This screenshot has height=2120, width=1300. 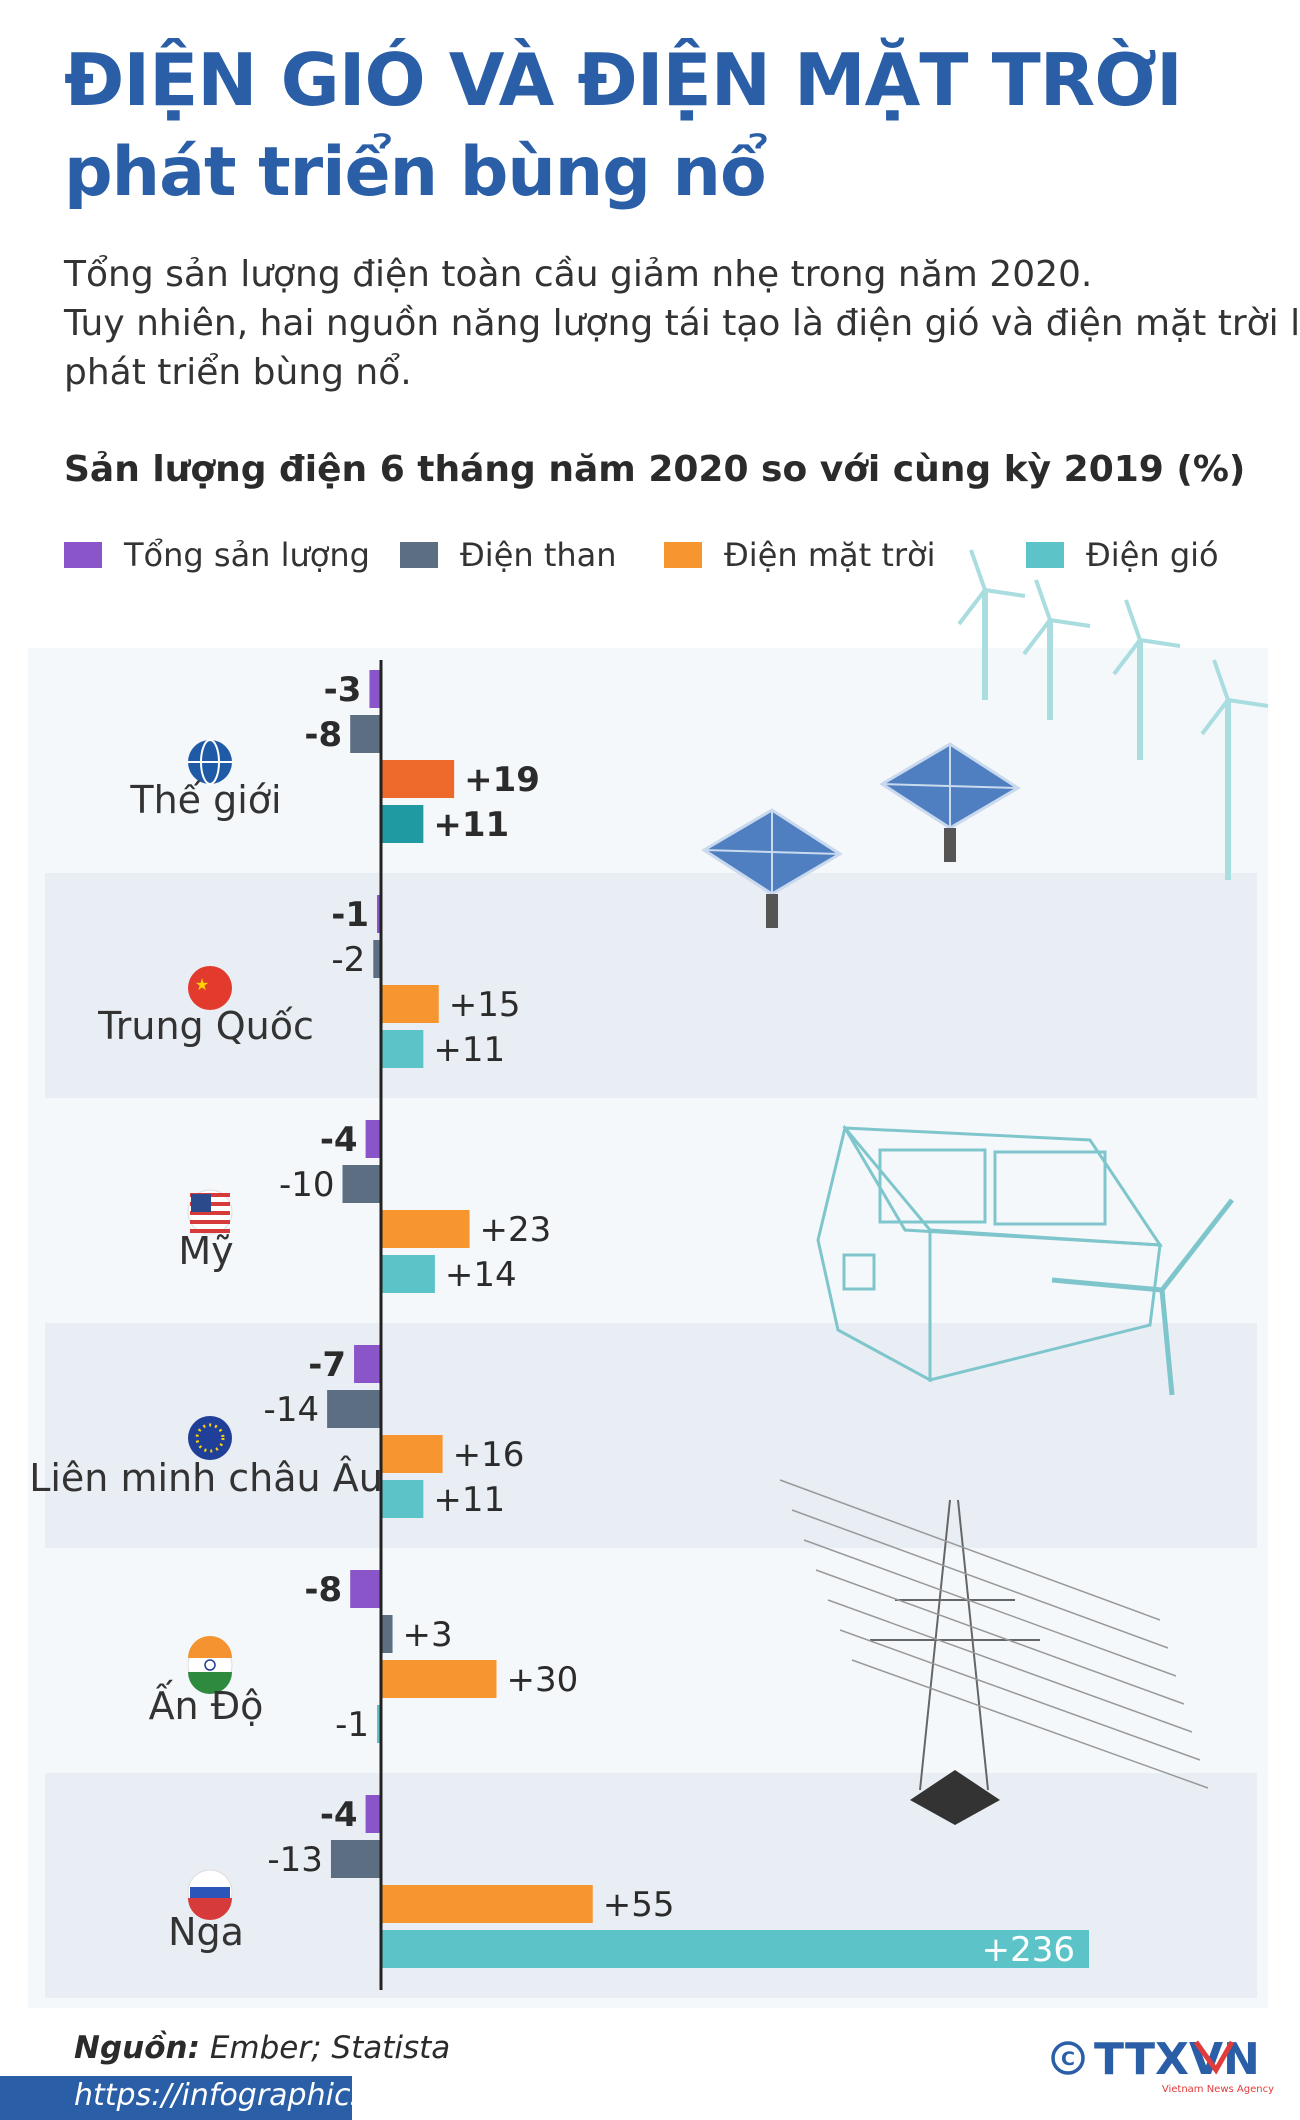 I want to click on page-title-line1: ĐIỆN GIÓ VÀ ĐIỆN MẶT TRỜI, so click(x=623, y=80).